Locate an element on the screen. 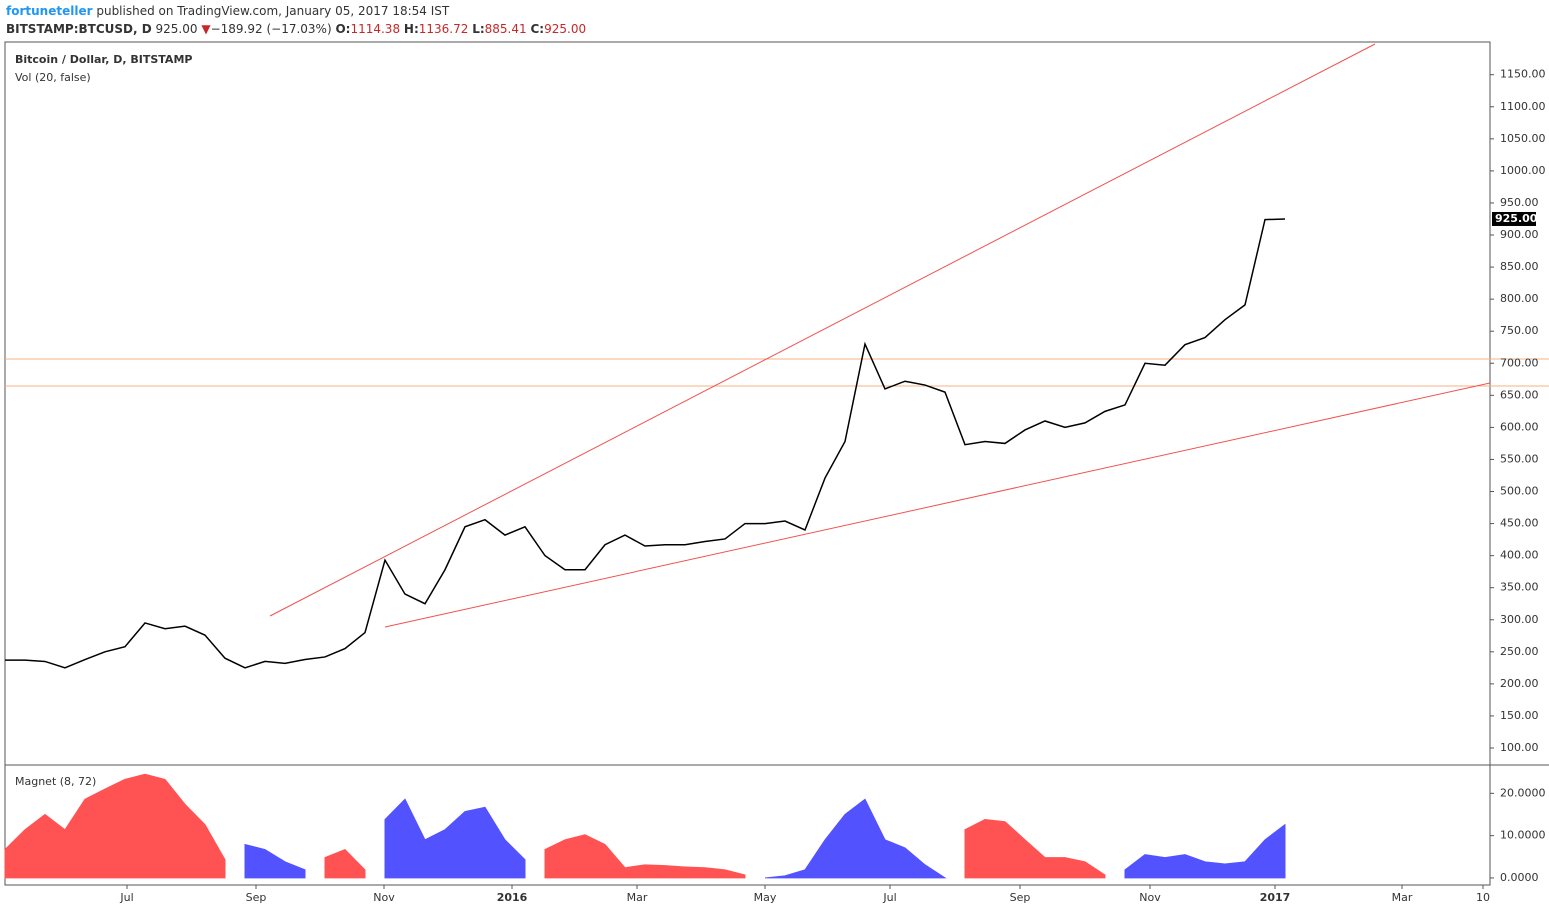  y-tick-label: 450.00 is located at coordinates (1519, 523).